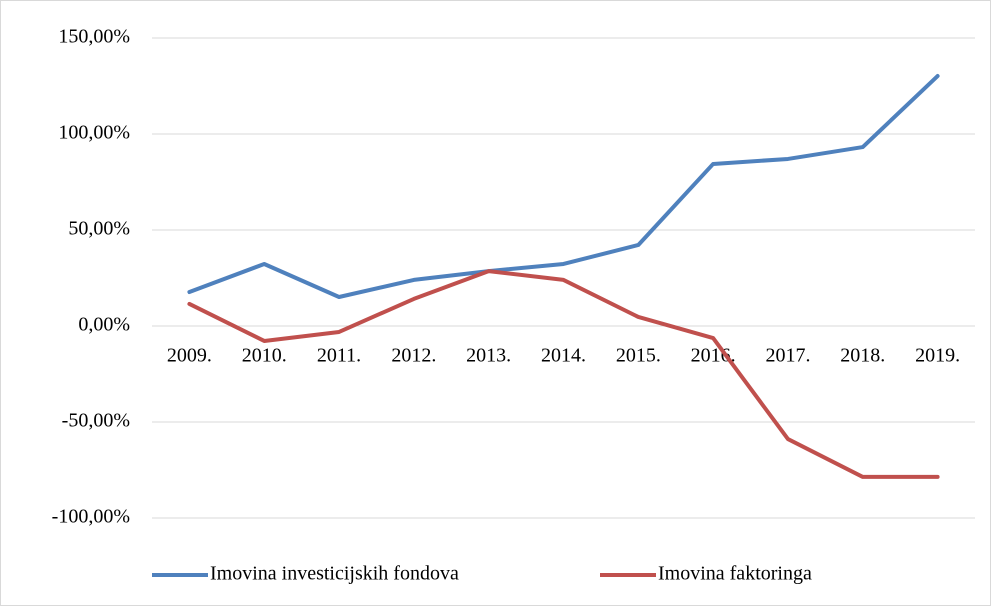 This screenshot has width=991, height=606. I want to click on x-tick-label: 2009., so click(189, 356).